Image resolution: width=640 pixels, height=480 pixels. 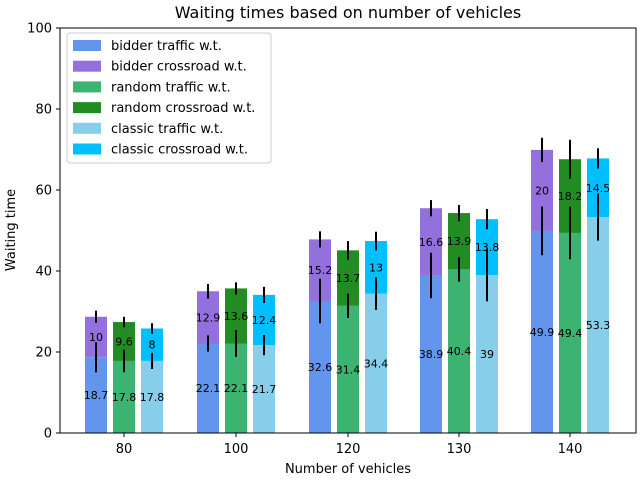 I want to click on classic-traffic-value-label: 39, so click(x=487, y=354).